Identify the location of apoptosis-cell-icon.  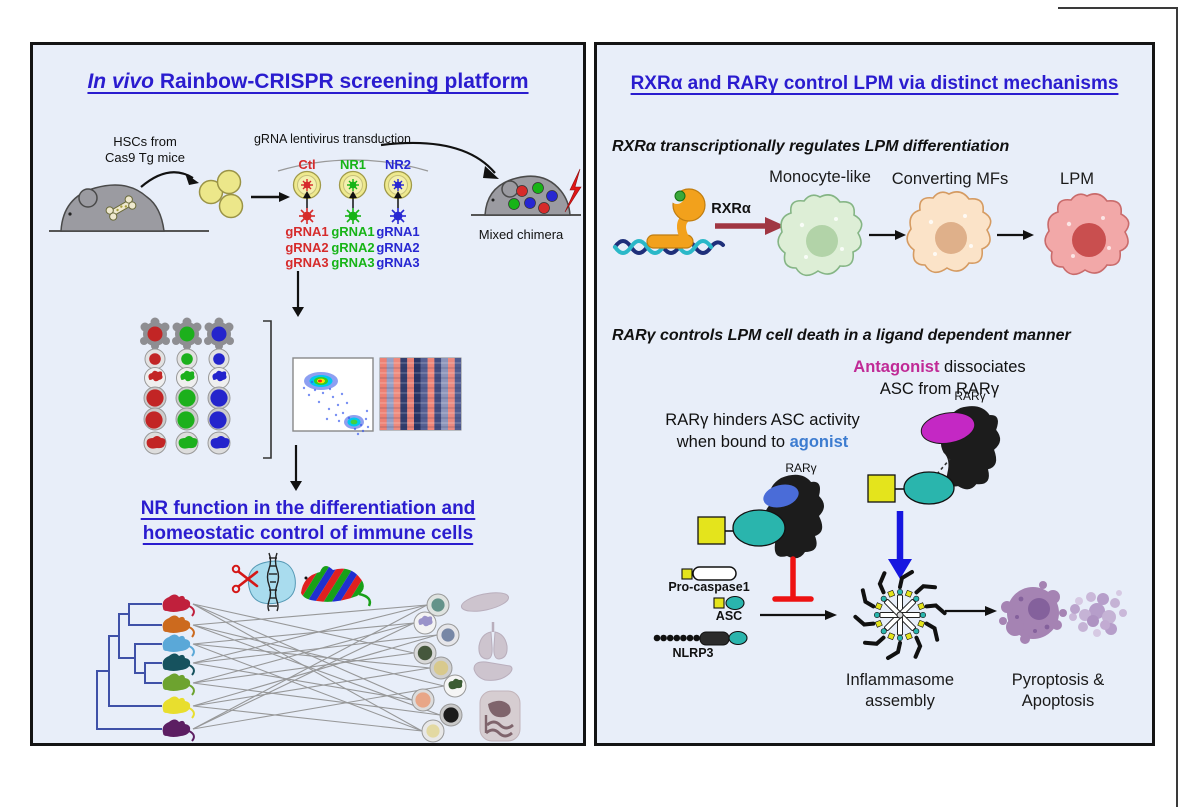
(1098, 613).